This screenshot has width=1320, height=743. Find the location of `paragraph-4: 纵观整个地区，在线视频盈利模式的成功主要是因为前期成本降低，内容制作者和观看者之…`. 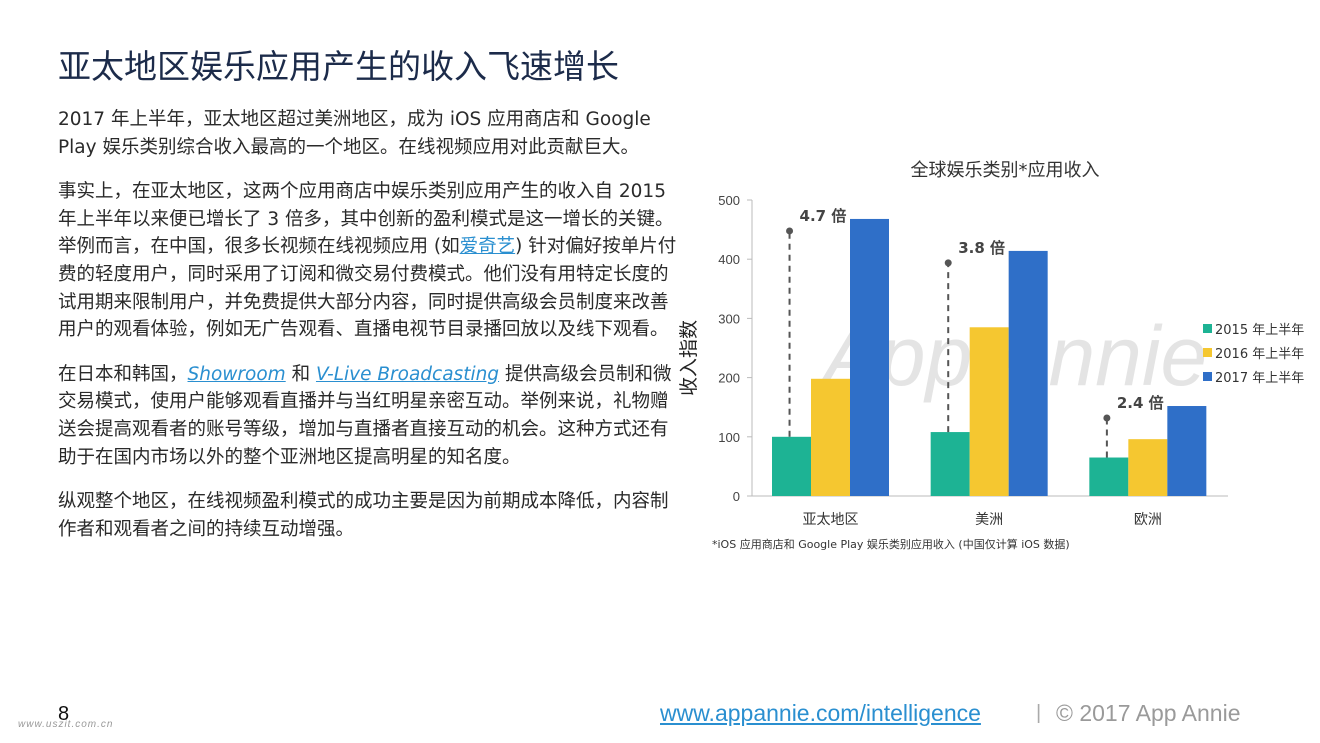

paragraph-4: 纵观整个地区，在线视频盈利模式的成功主要是因为前期成本降低，内容制作者和观看者之… is located at coordinates (363, 515).